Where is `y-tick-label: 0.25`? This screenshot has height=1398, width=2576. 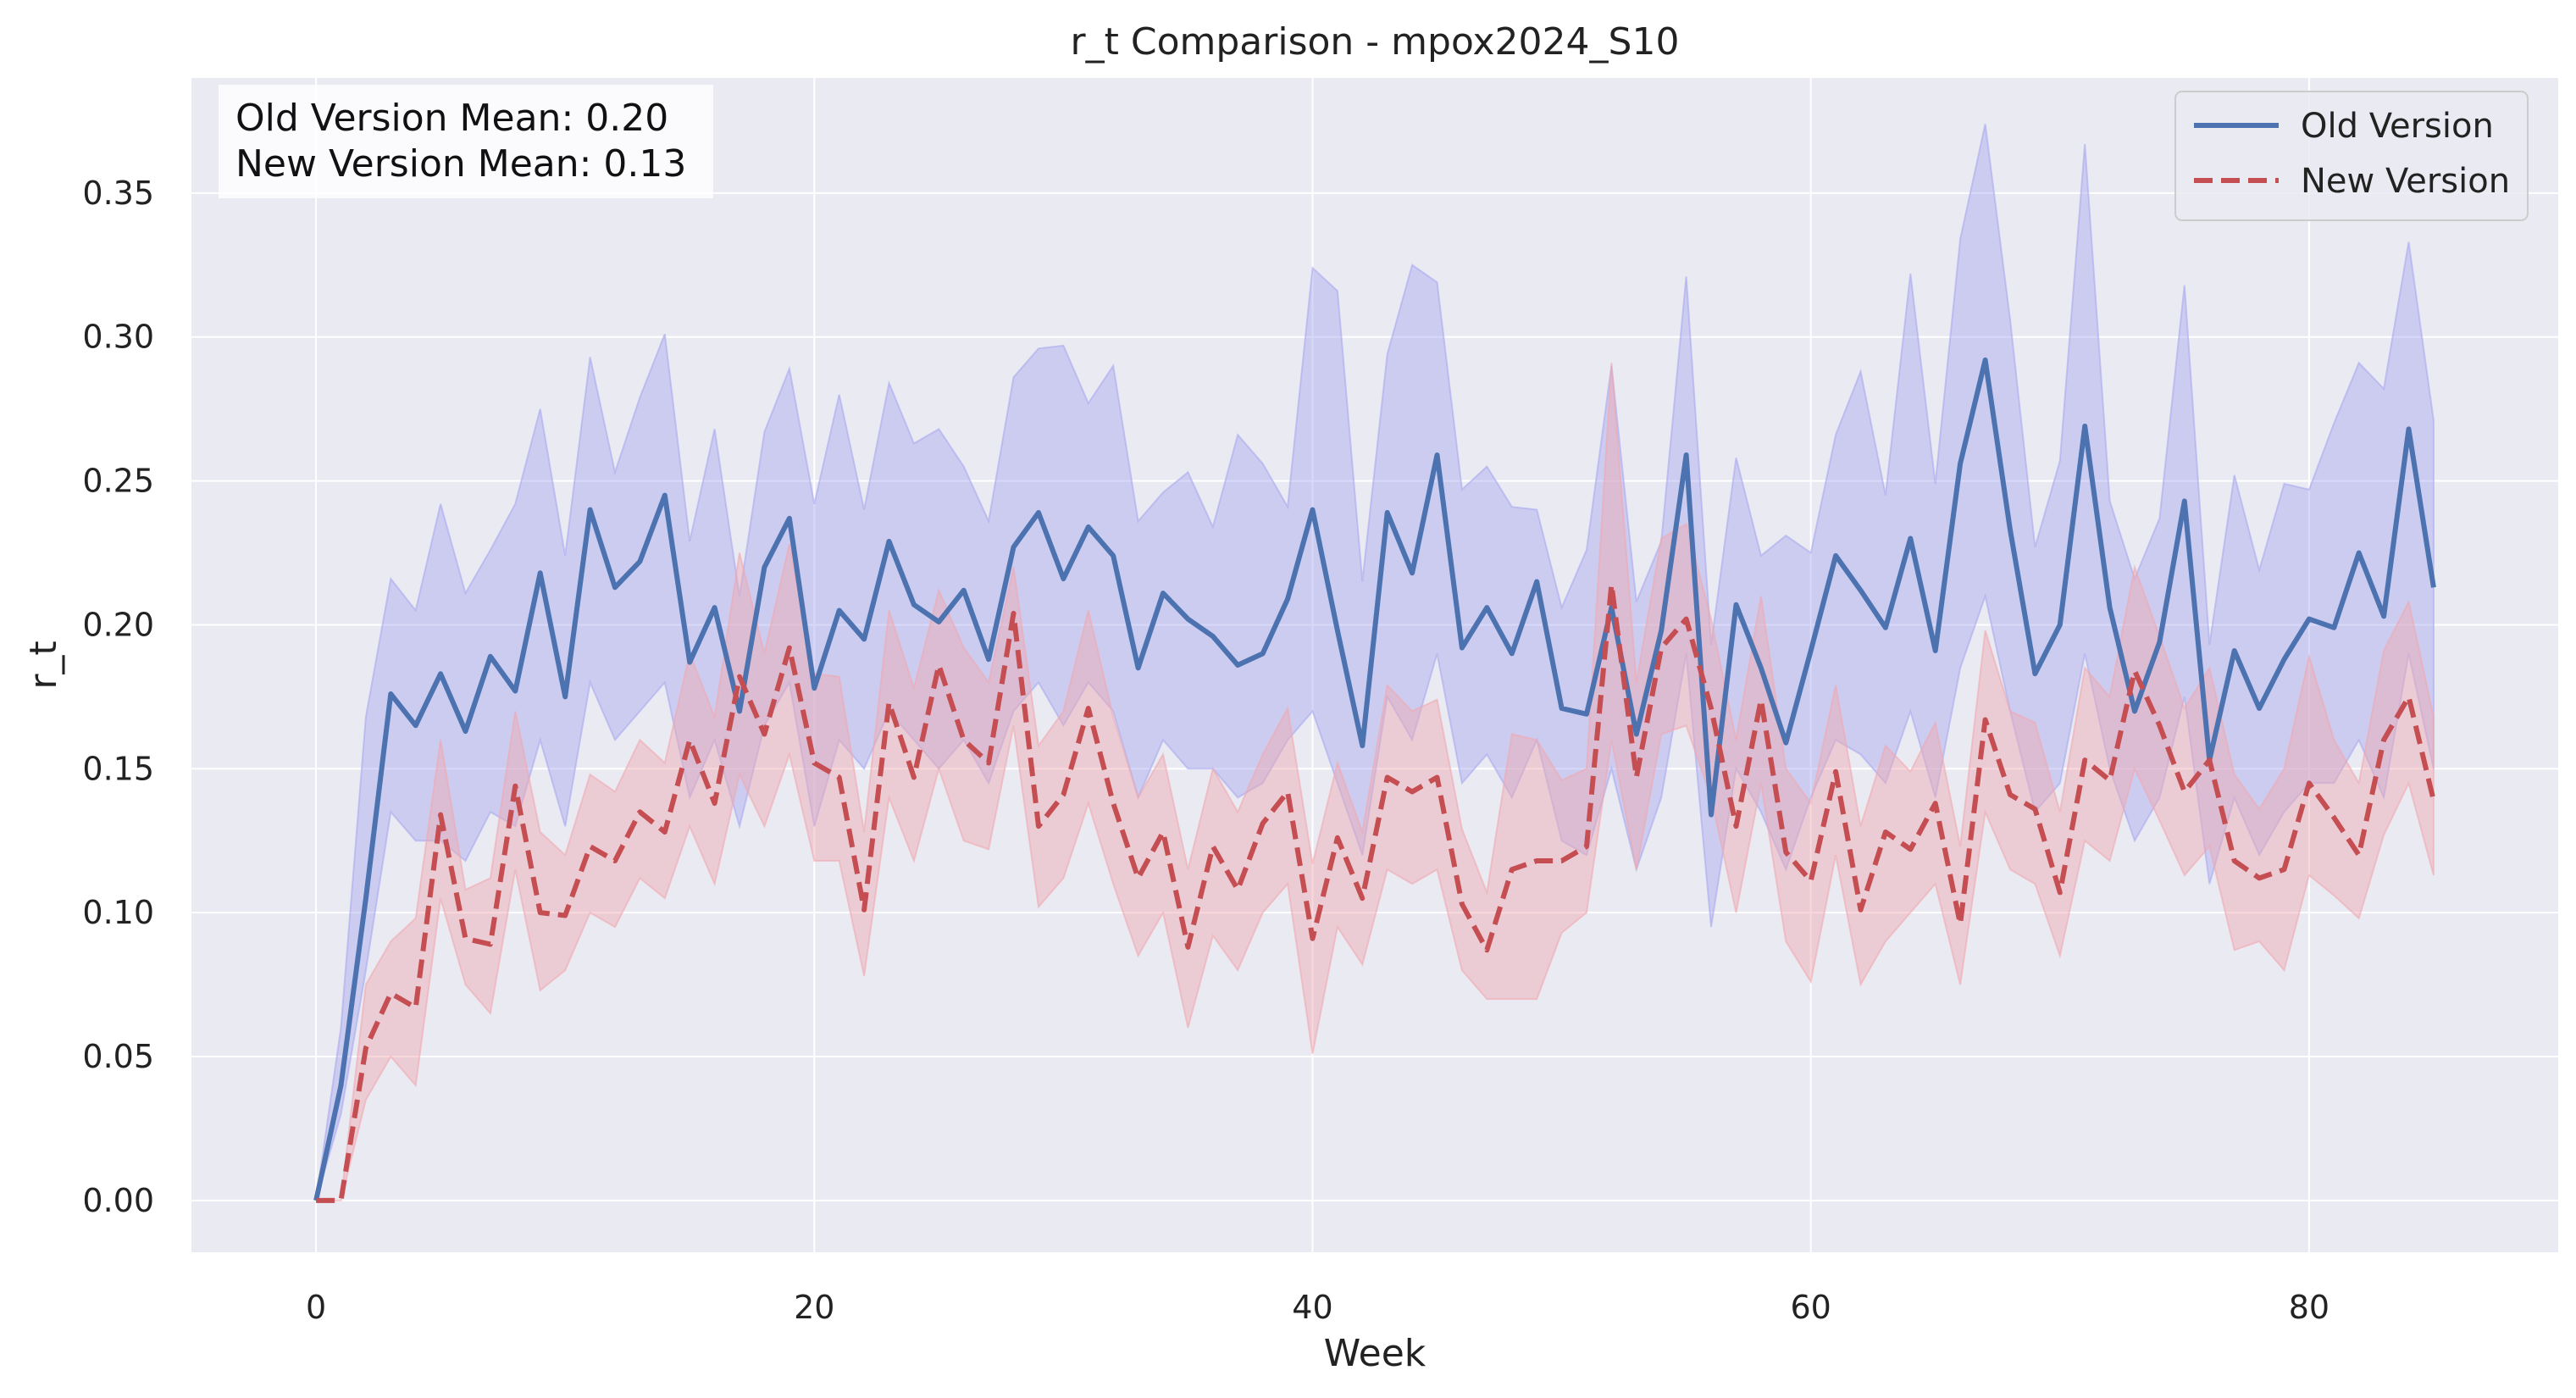
y-tick-label: 0.25 is located at coordinates (118, 482).